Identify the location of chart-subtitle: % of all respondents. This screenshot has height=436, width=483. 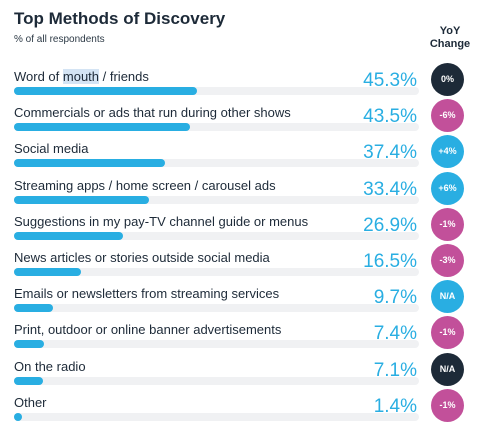
(59, 39).